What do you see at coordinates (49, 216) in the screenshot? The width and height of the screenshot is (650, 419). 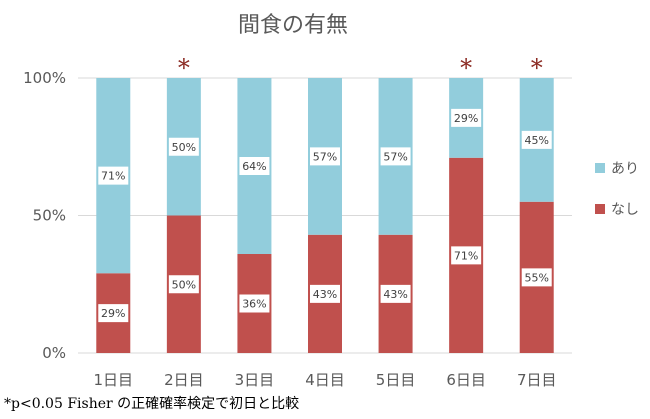 I see `y-tick-label: 50%` at bounding box center [49, 216].